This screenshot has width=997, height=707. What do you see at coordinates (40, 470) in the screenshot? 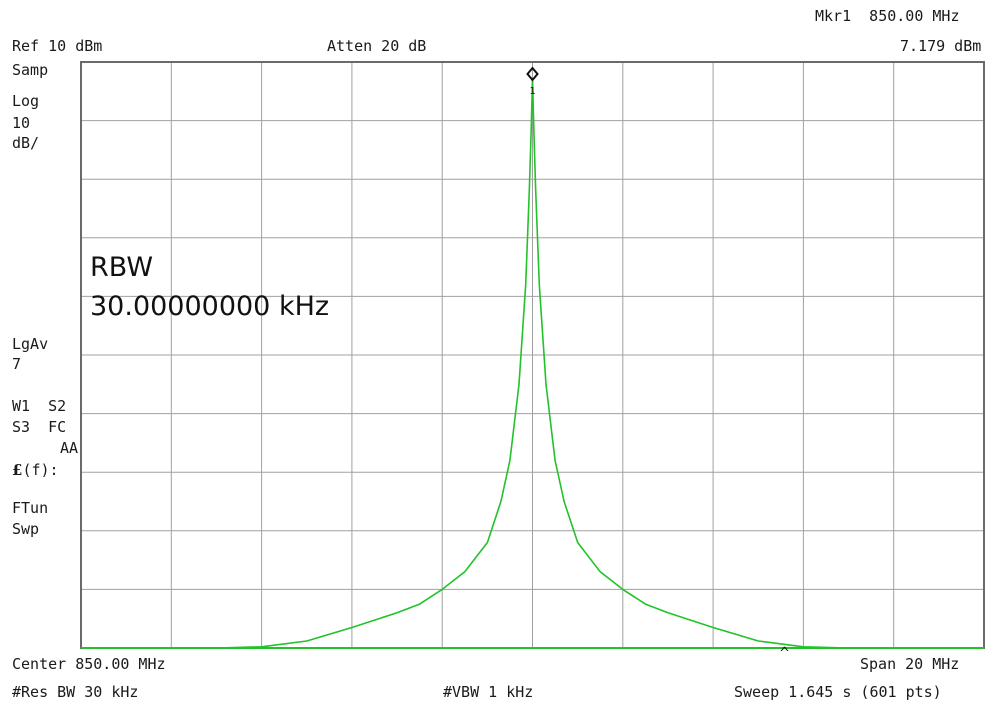
I see `function-label: (f):` at bounding box center [40, 470].